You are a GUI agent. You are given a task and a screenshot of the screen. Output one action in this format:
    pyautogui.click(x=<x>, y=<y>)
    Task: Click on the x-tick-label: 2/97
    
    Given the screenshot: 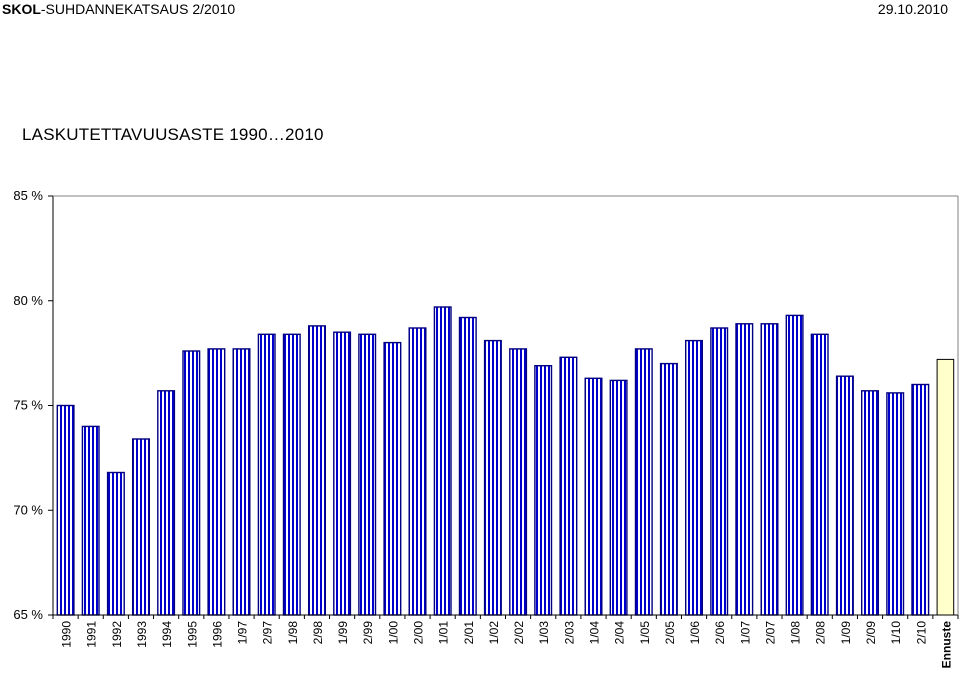 What is the action you would take?
    pyautogui.click(x=268, y=633)
    